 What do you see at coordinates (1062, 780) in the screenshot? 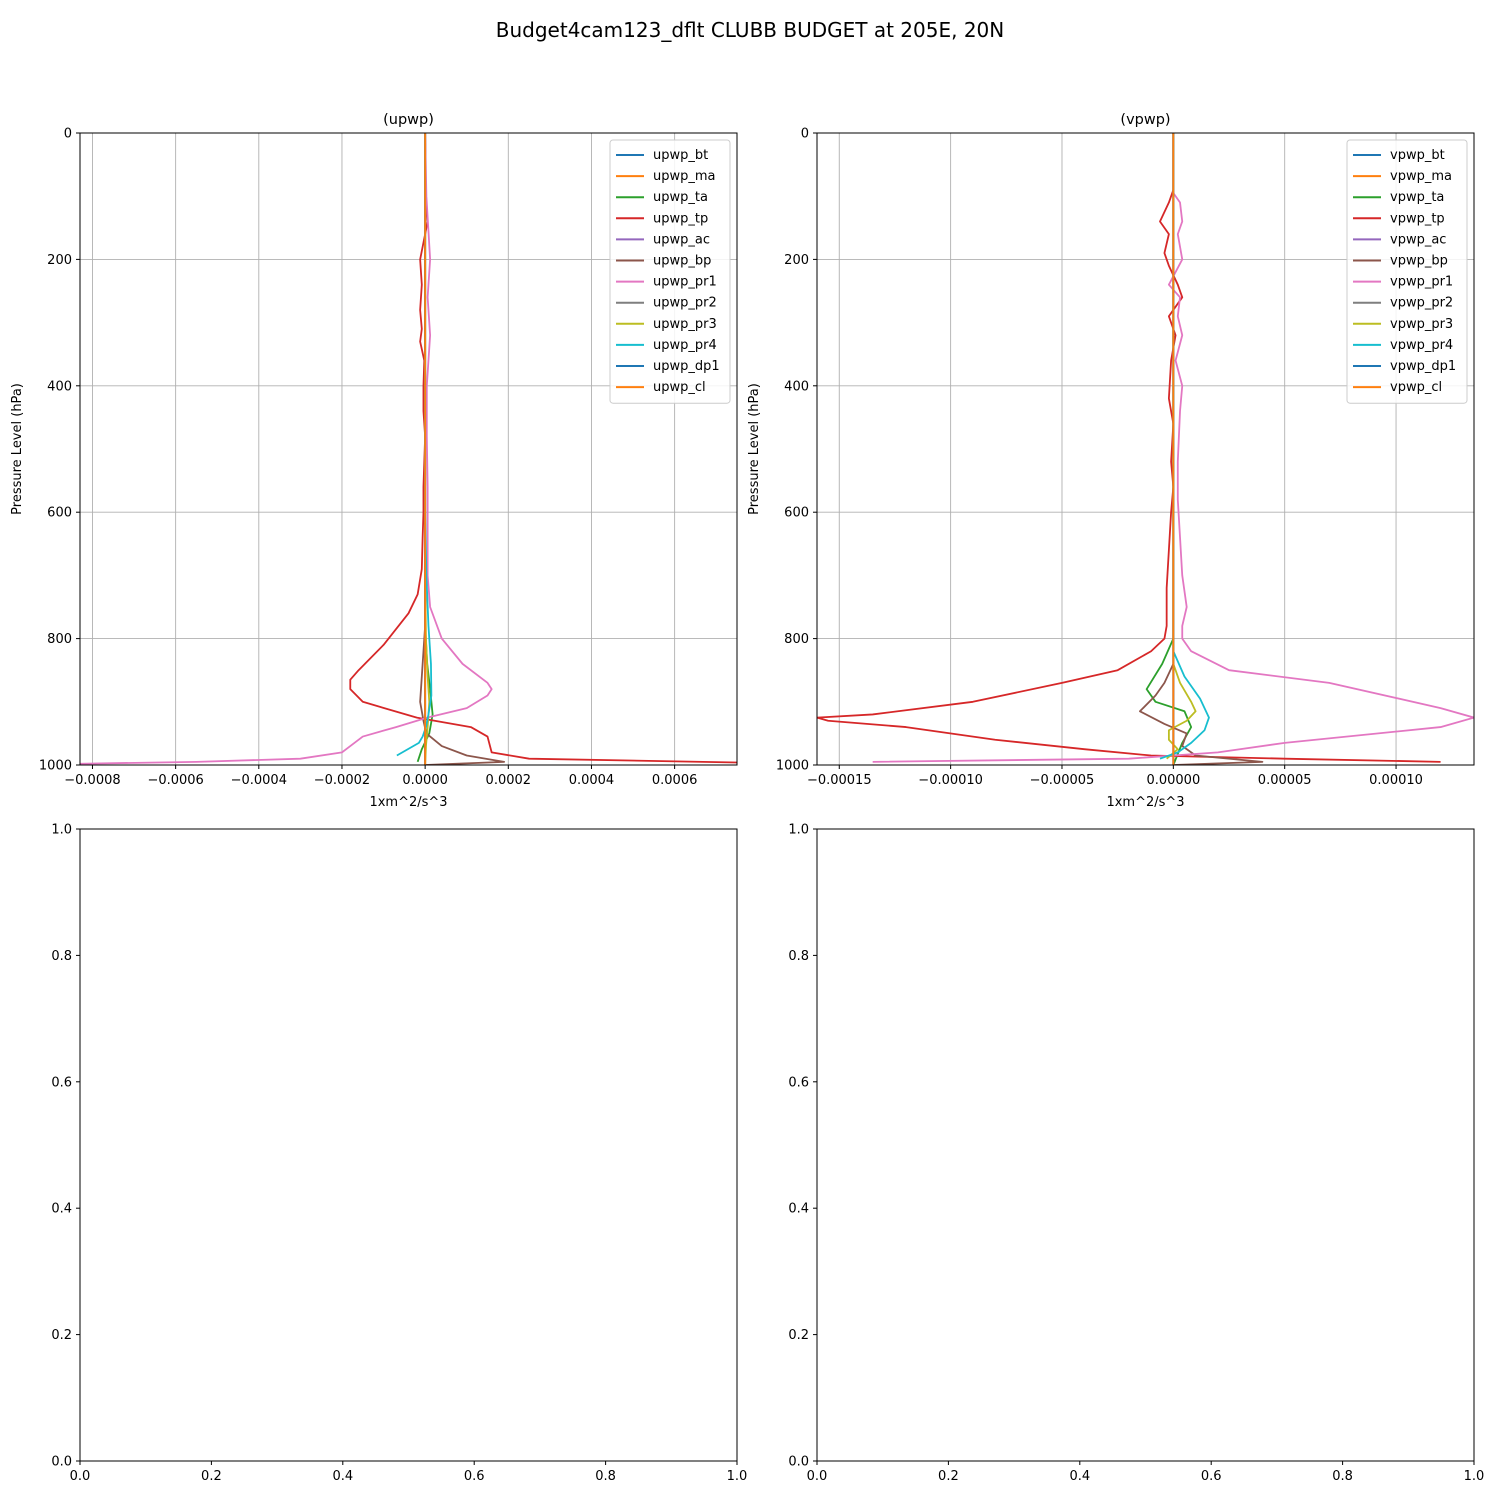
I see `x-tick-label: −0.00005` at bounding box center [1062, 780].